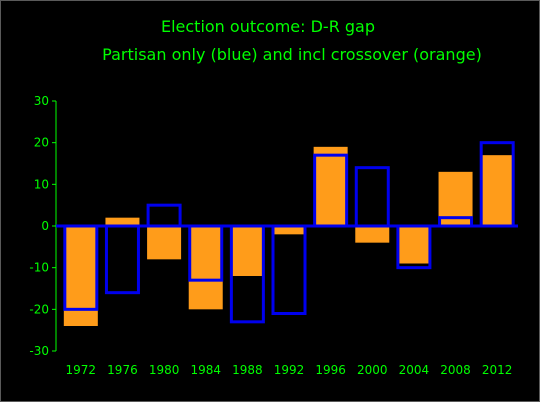  I want to click on y-tick-label: 0, so click(45, 226).